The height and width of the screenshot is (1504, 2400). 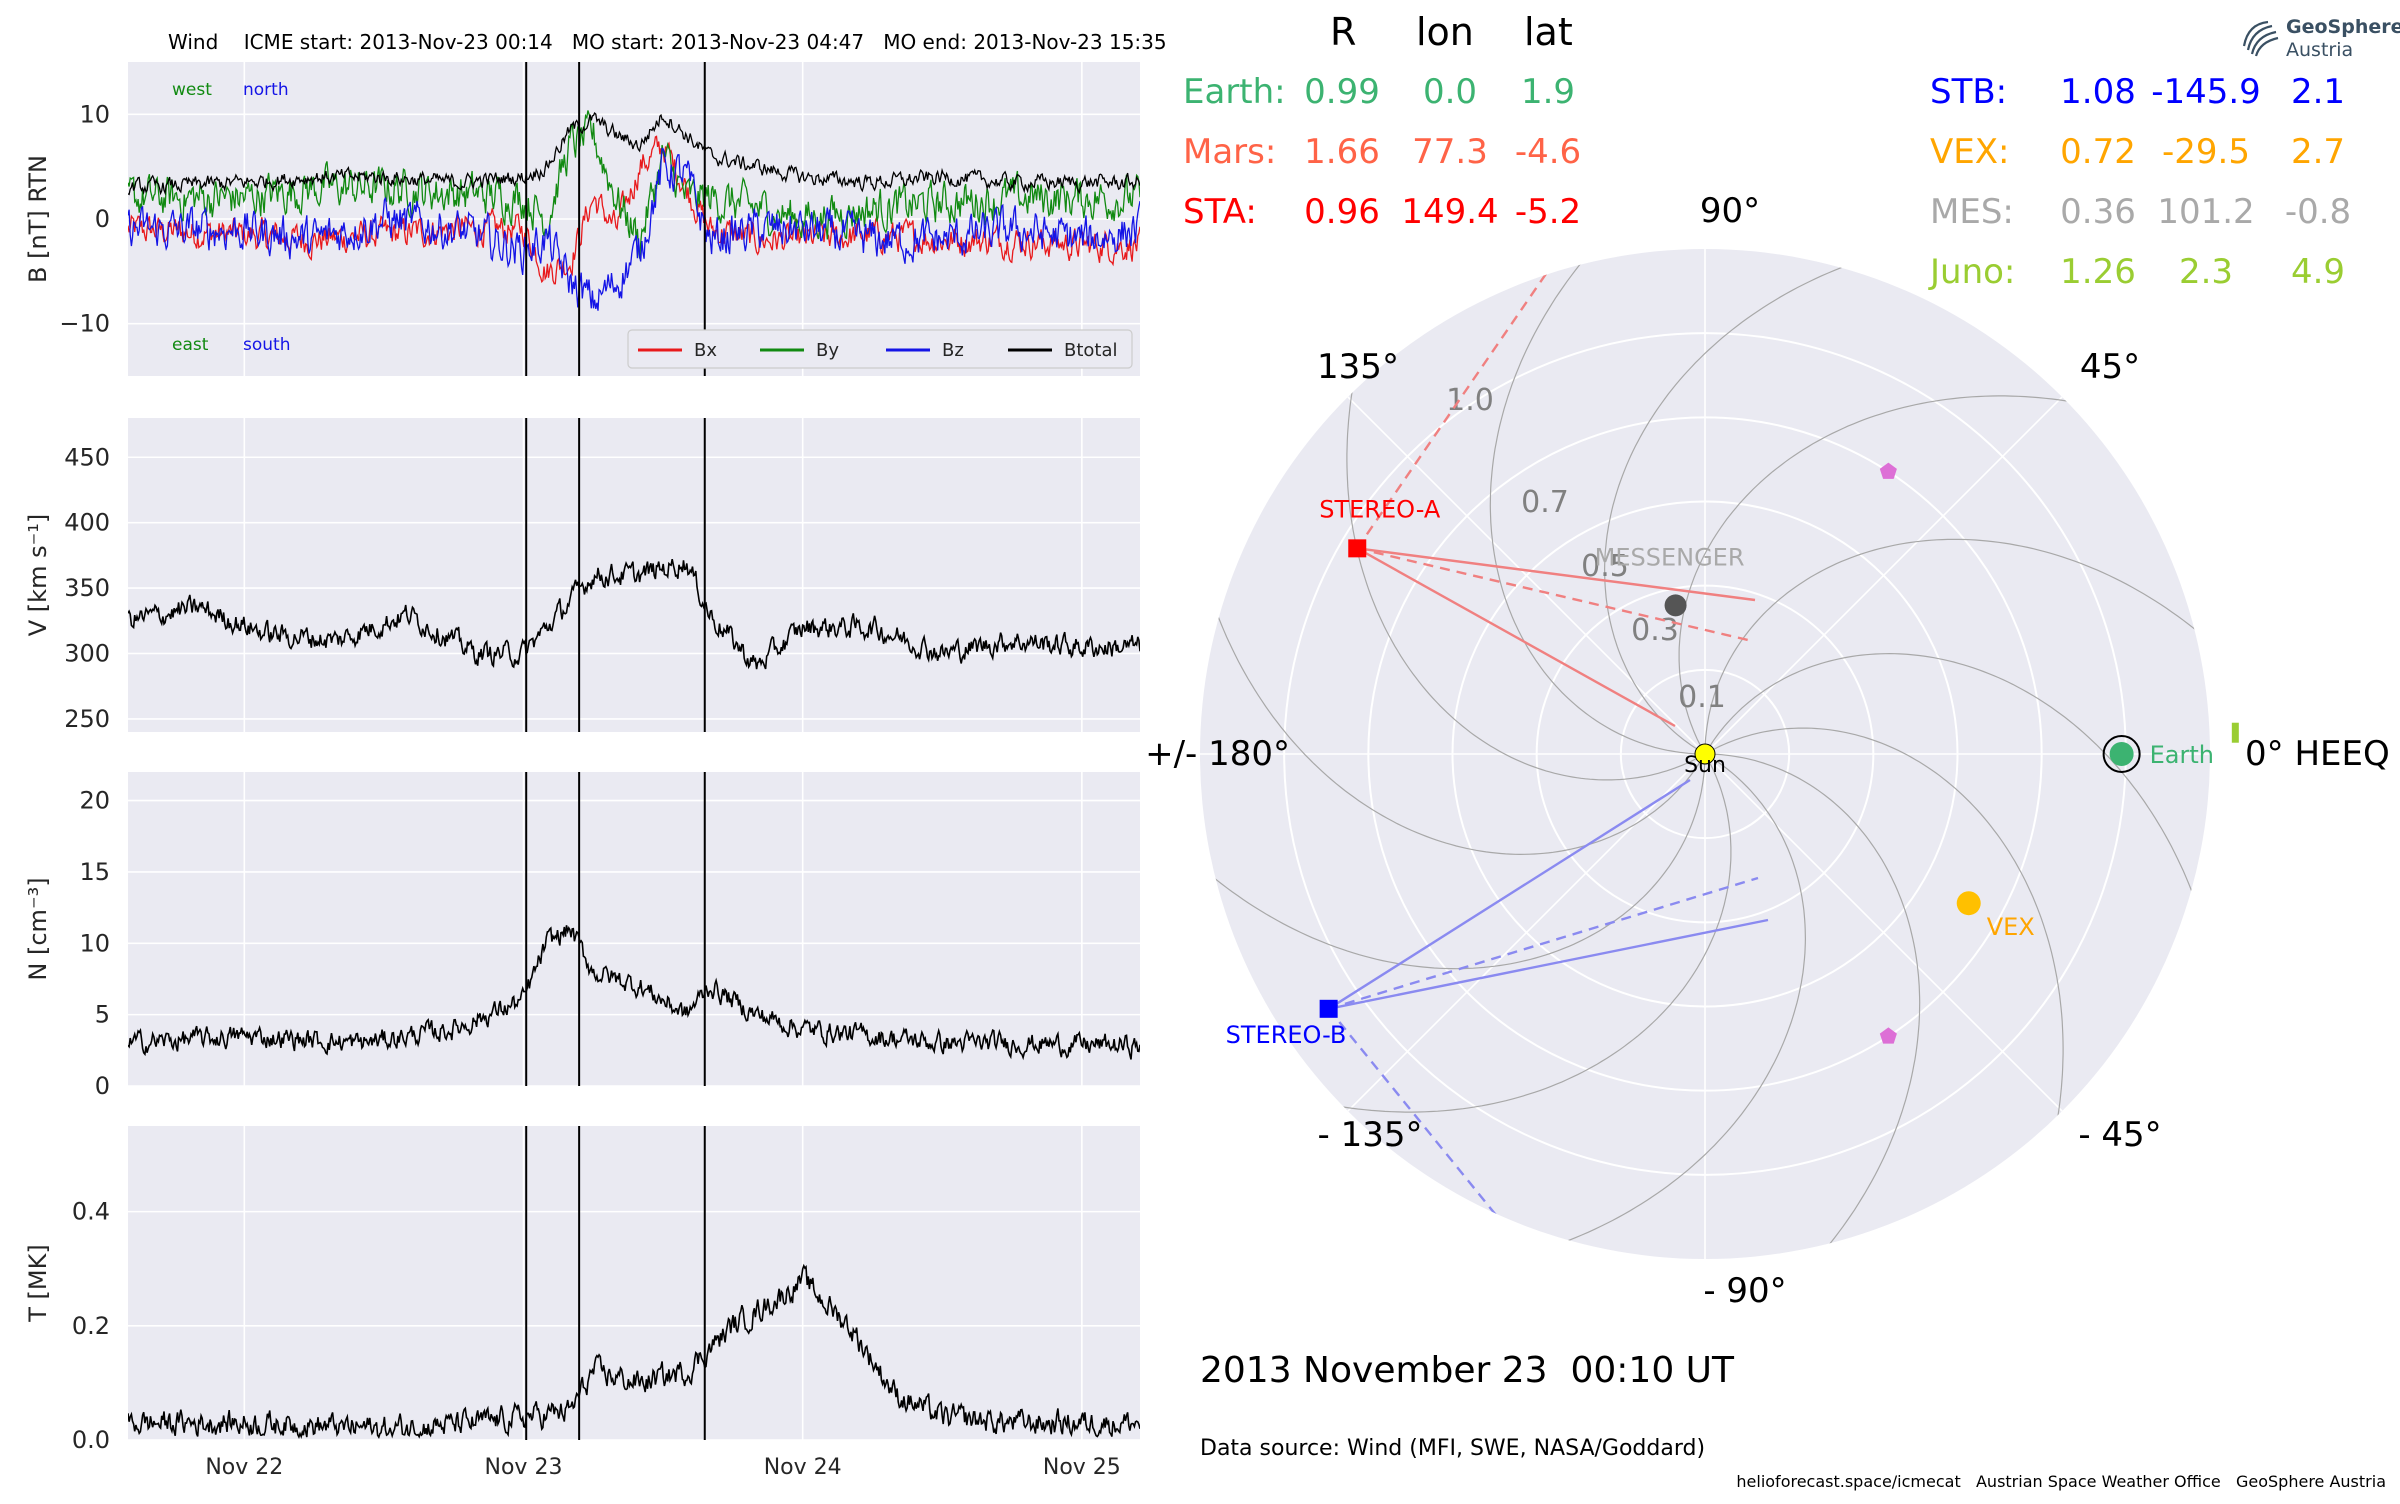 What do you see at coordinates (1702, 697) in the screenshot?
I see `radial-label: 0.1` at bounding box center [1702, 697].